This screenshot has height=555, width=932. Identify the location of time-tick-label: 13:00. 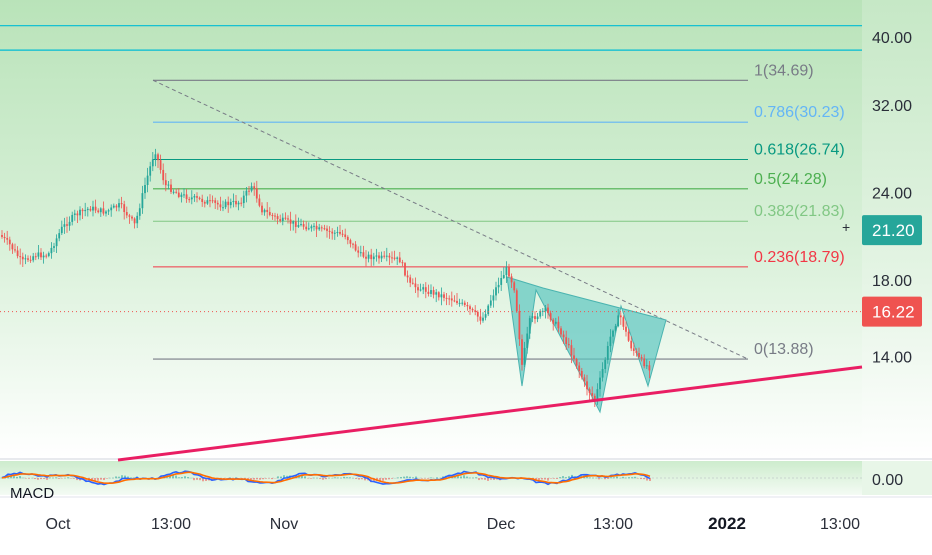
(171, 524).